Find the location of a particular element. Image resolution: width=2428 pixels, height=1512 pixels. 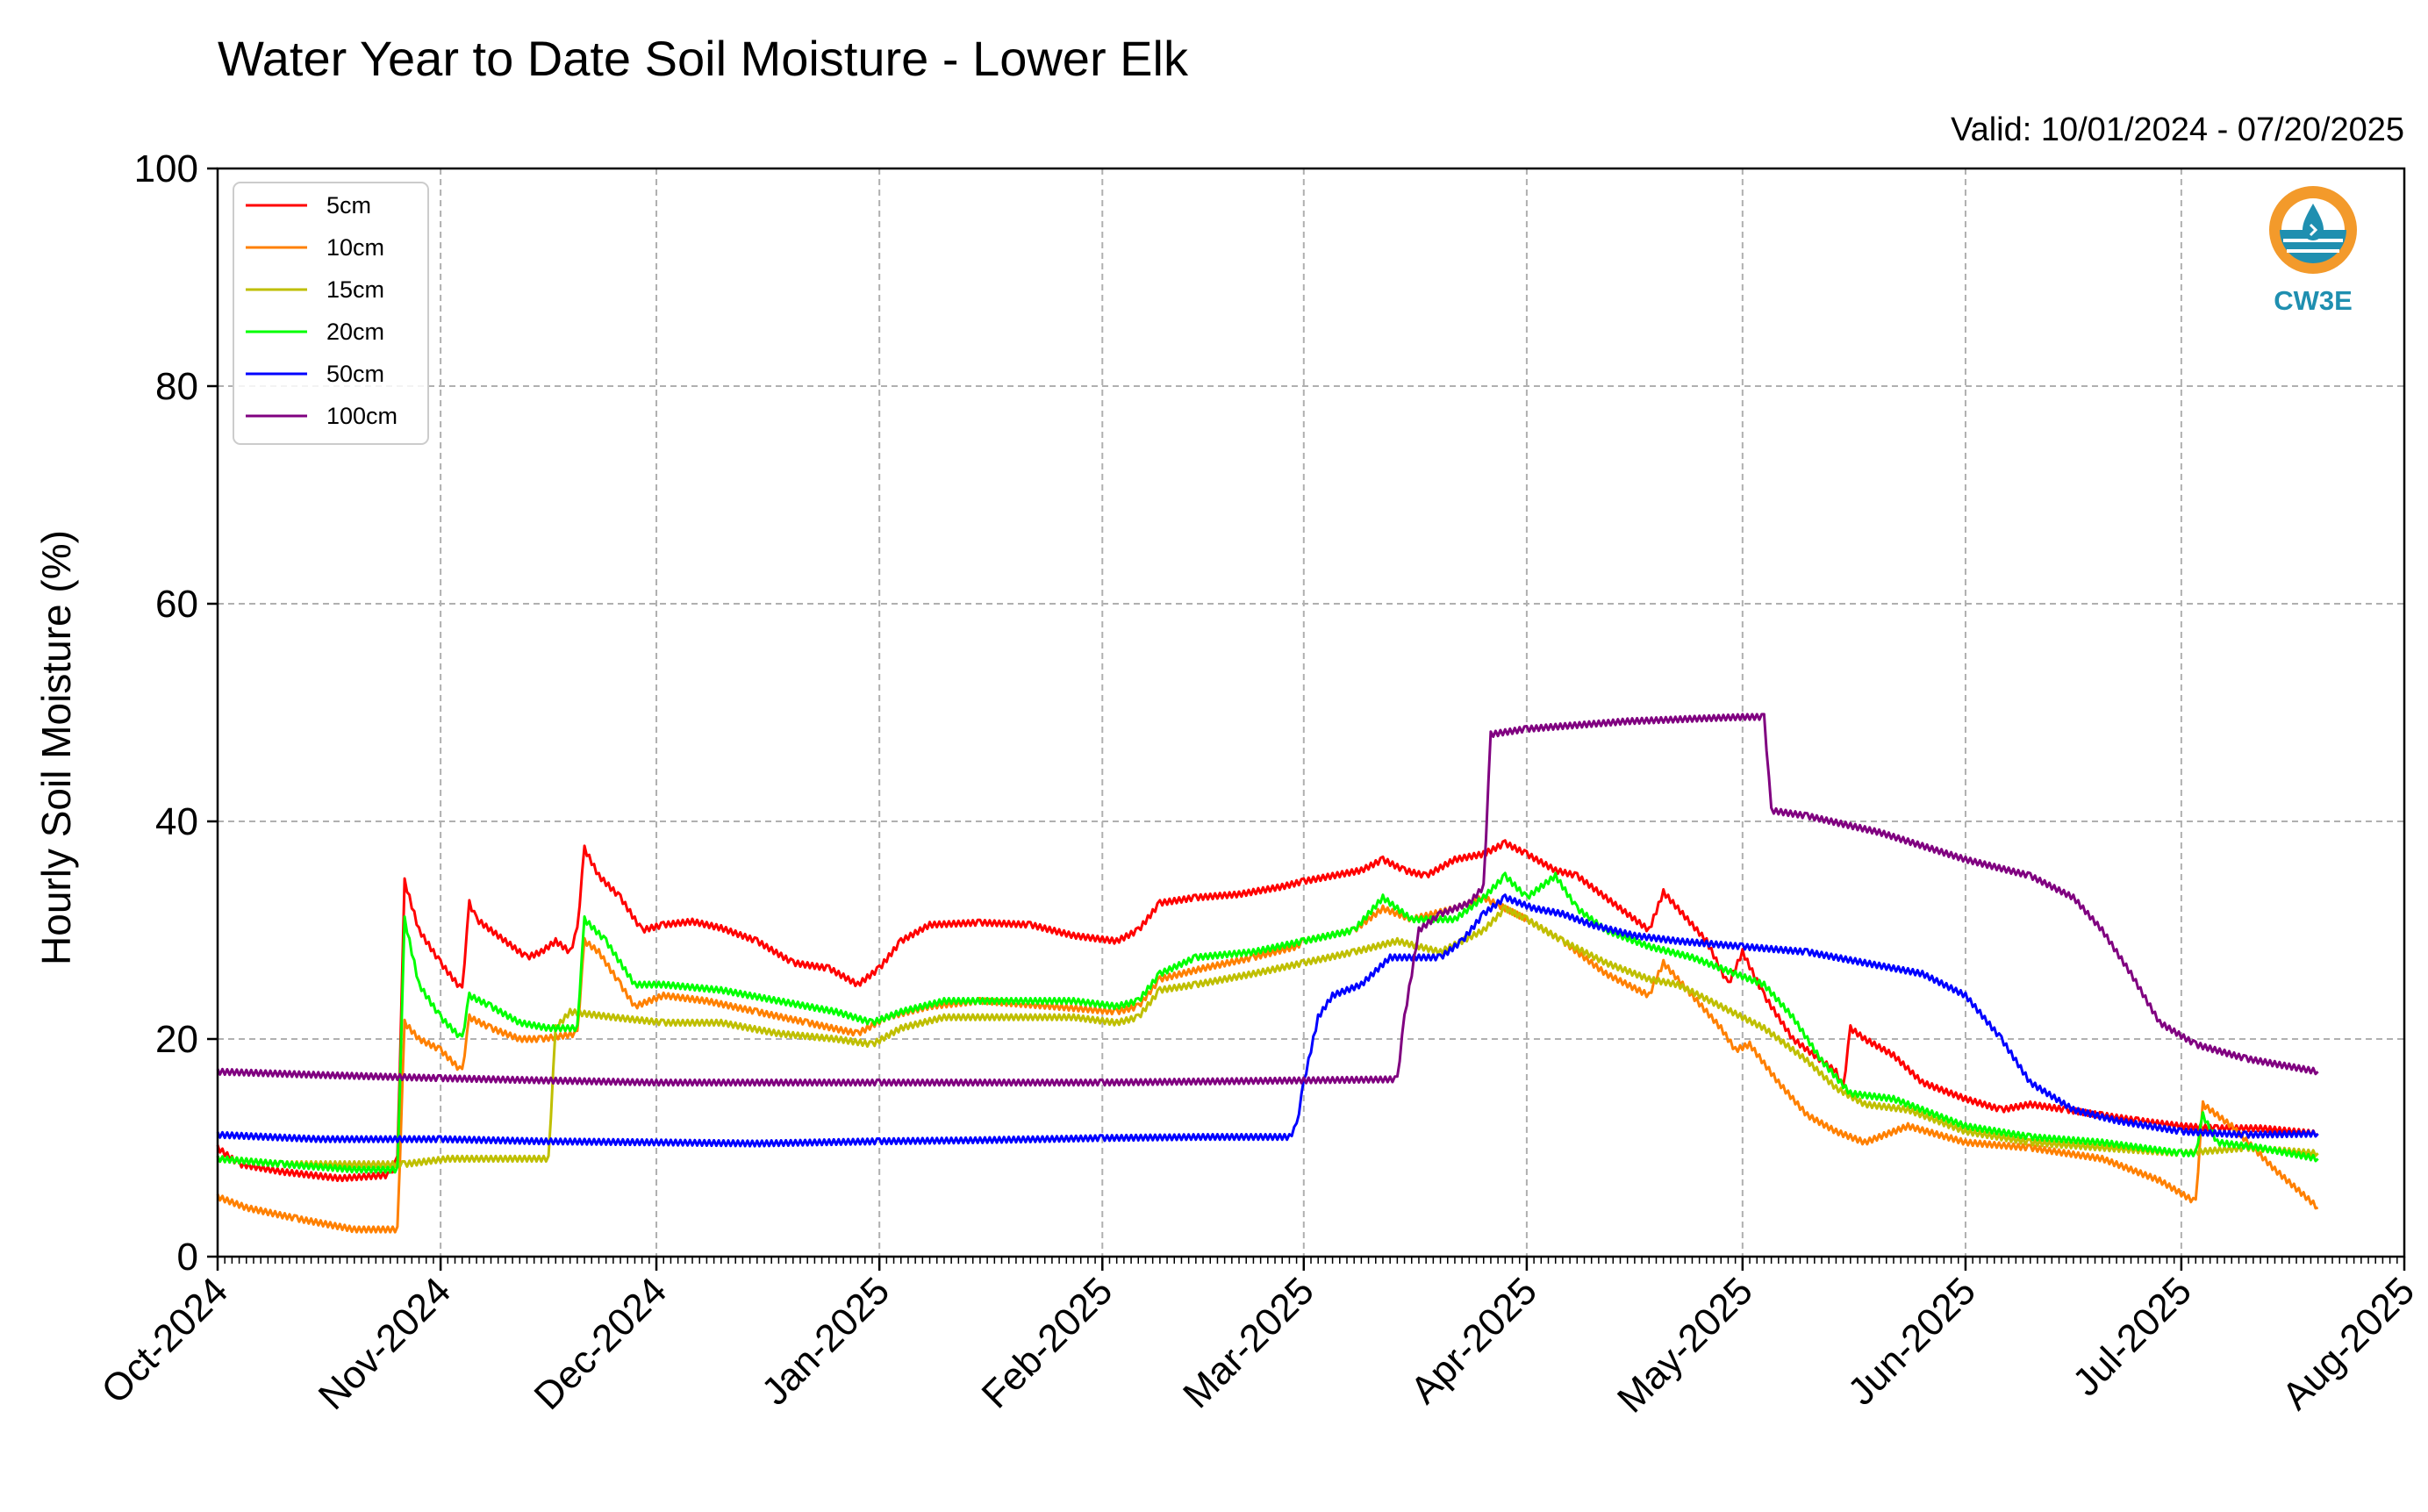

legend-label-5cm: 5cm is located at coordinates (348, 206).